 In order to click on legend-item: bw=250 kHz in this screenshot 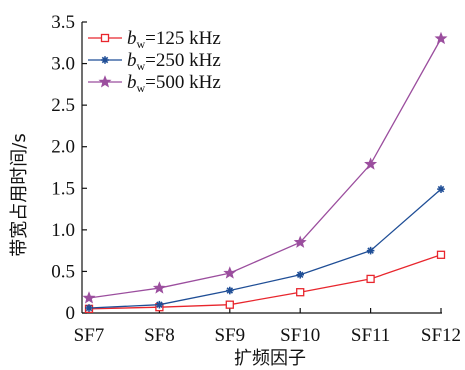, I will do `click(154, 61)`.